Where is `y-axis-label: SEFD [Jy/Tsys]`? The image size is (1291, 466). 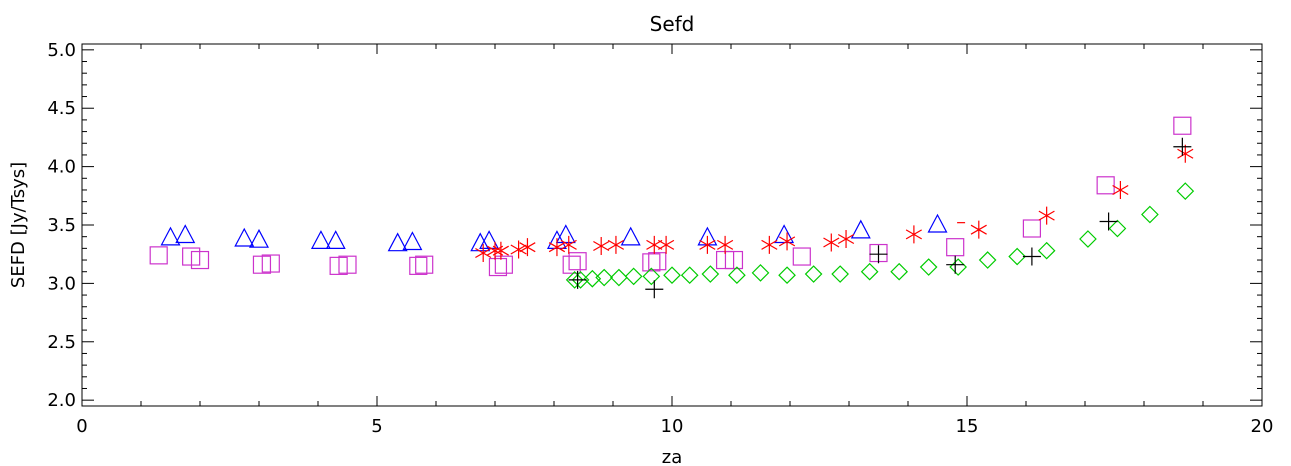 y-axis-label: SEFD [Jy/Tsys] is located at coordinates (18, 225).